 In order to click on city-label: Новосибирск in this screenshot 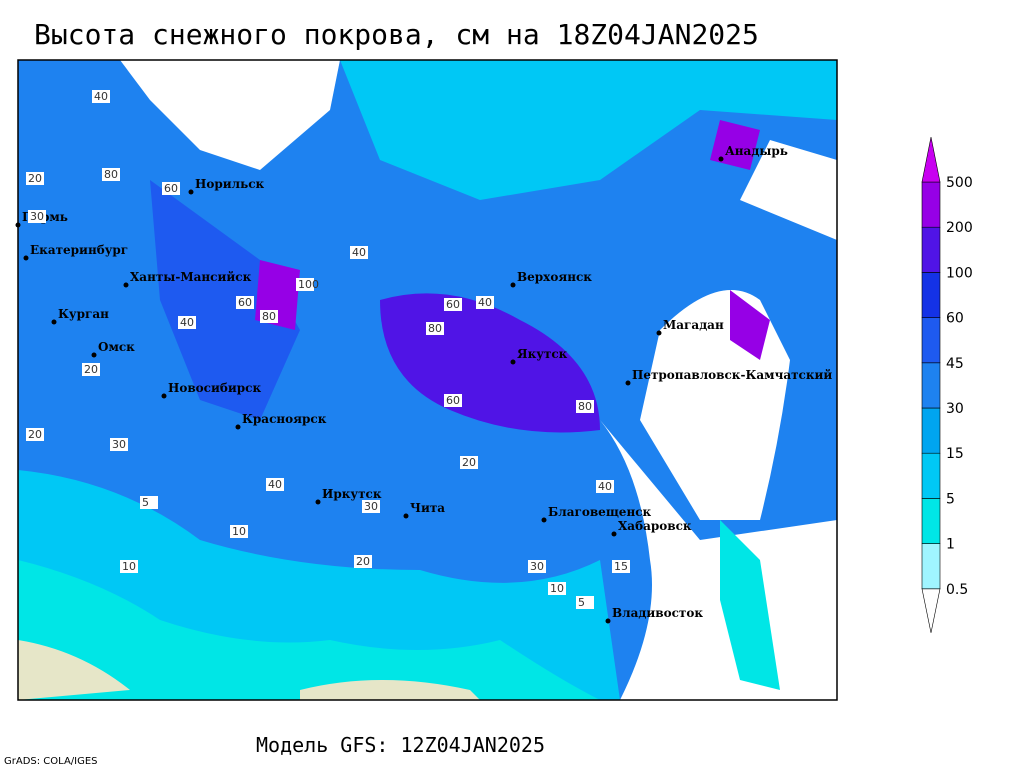, I will do `click(214, 388)`.